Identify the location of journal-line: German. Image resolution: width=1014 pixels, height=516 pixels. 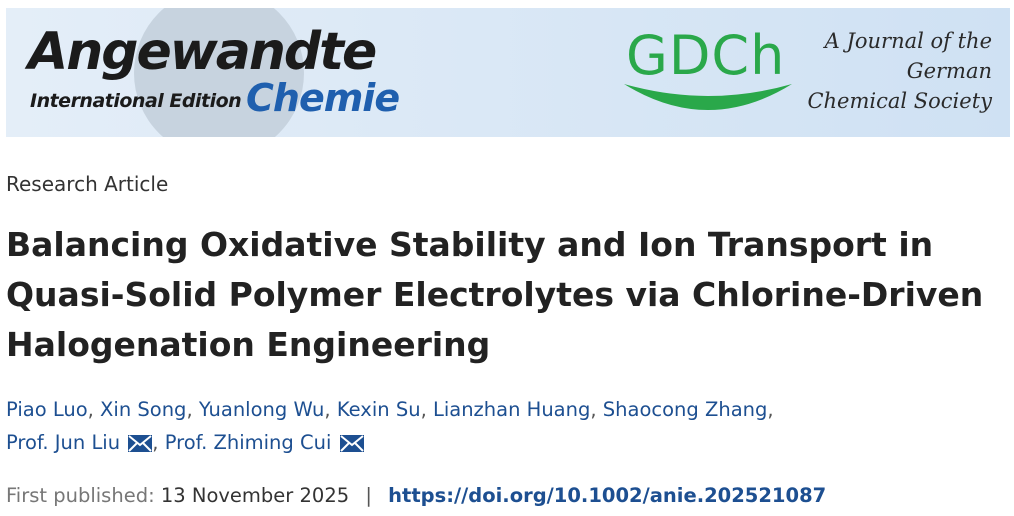
(949, 71).